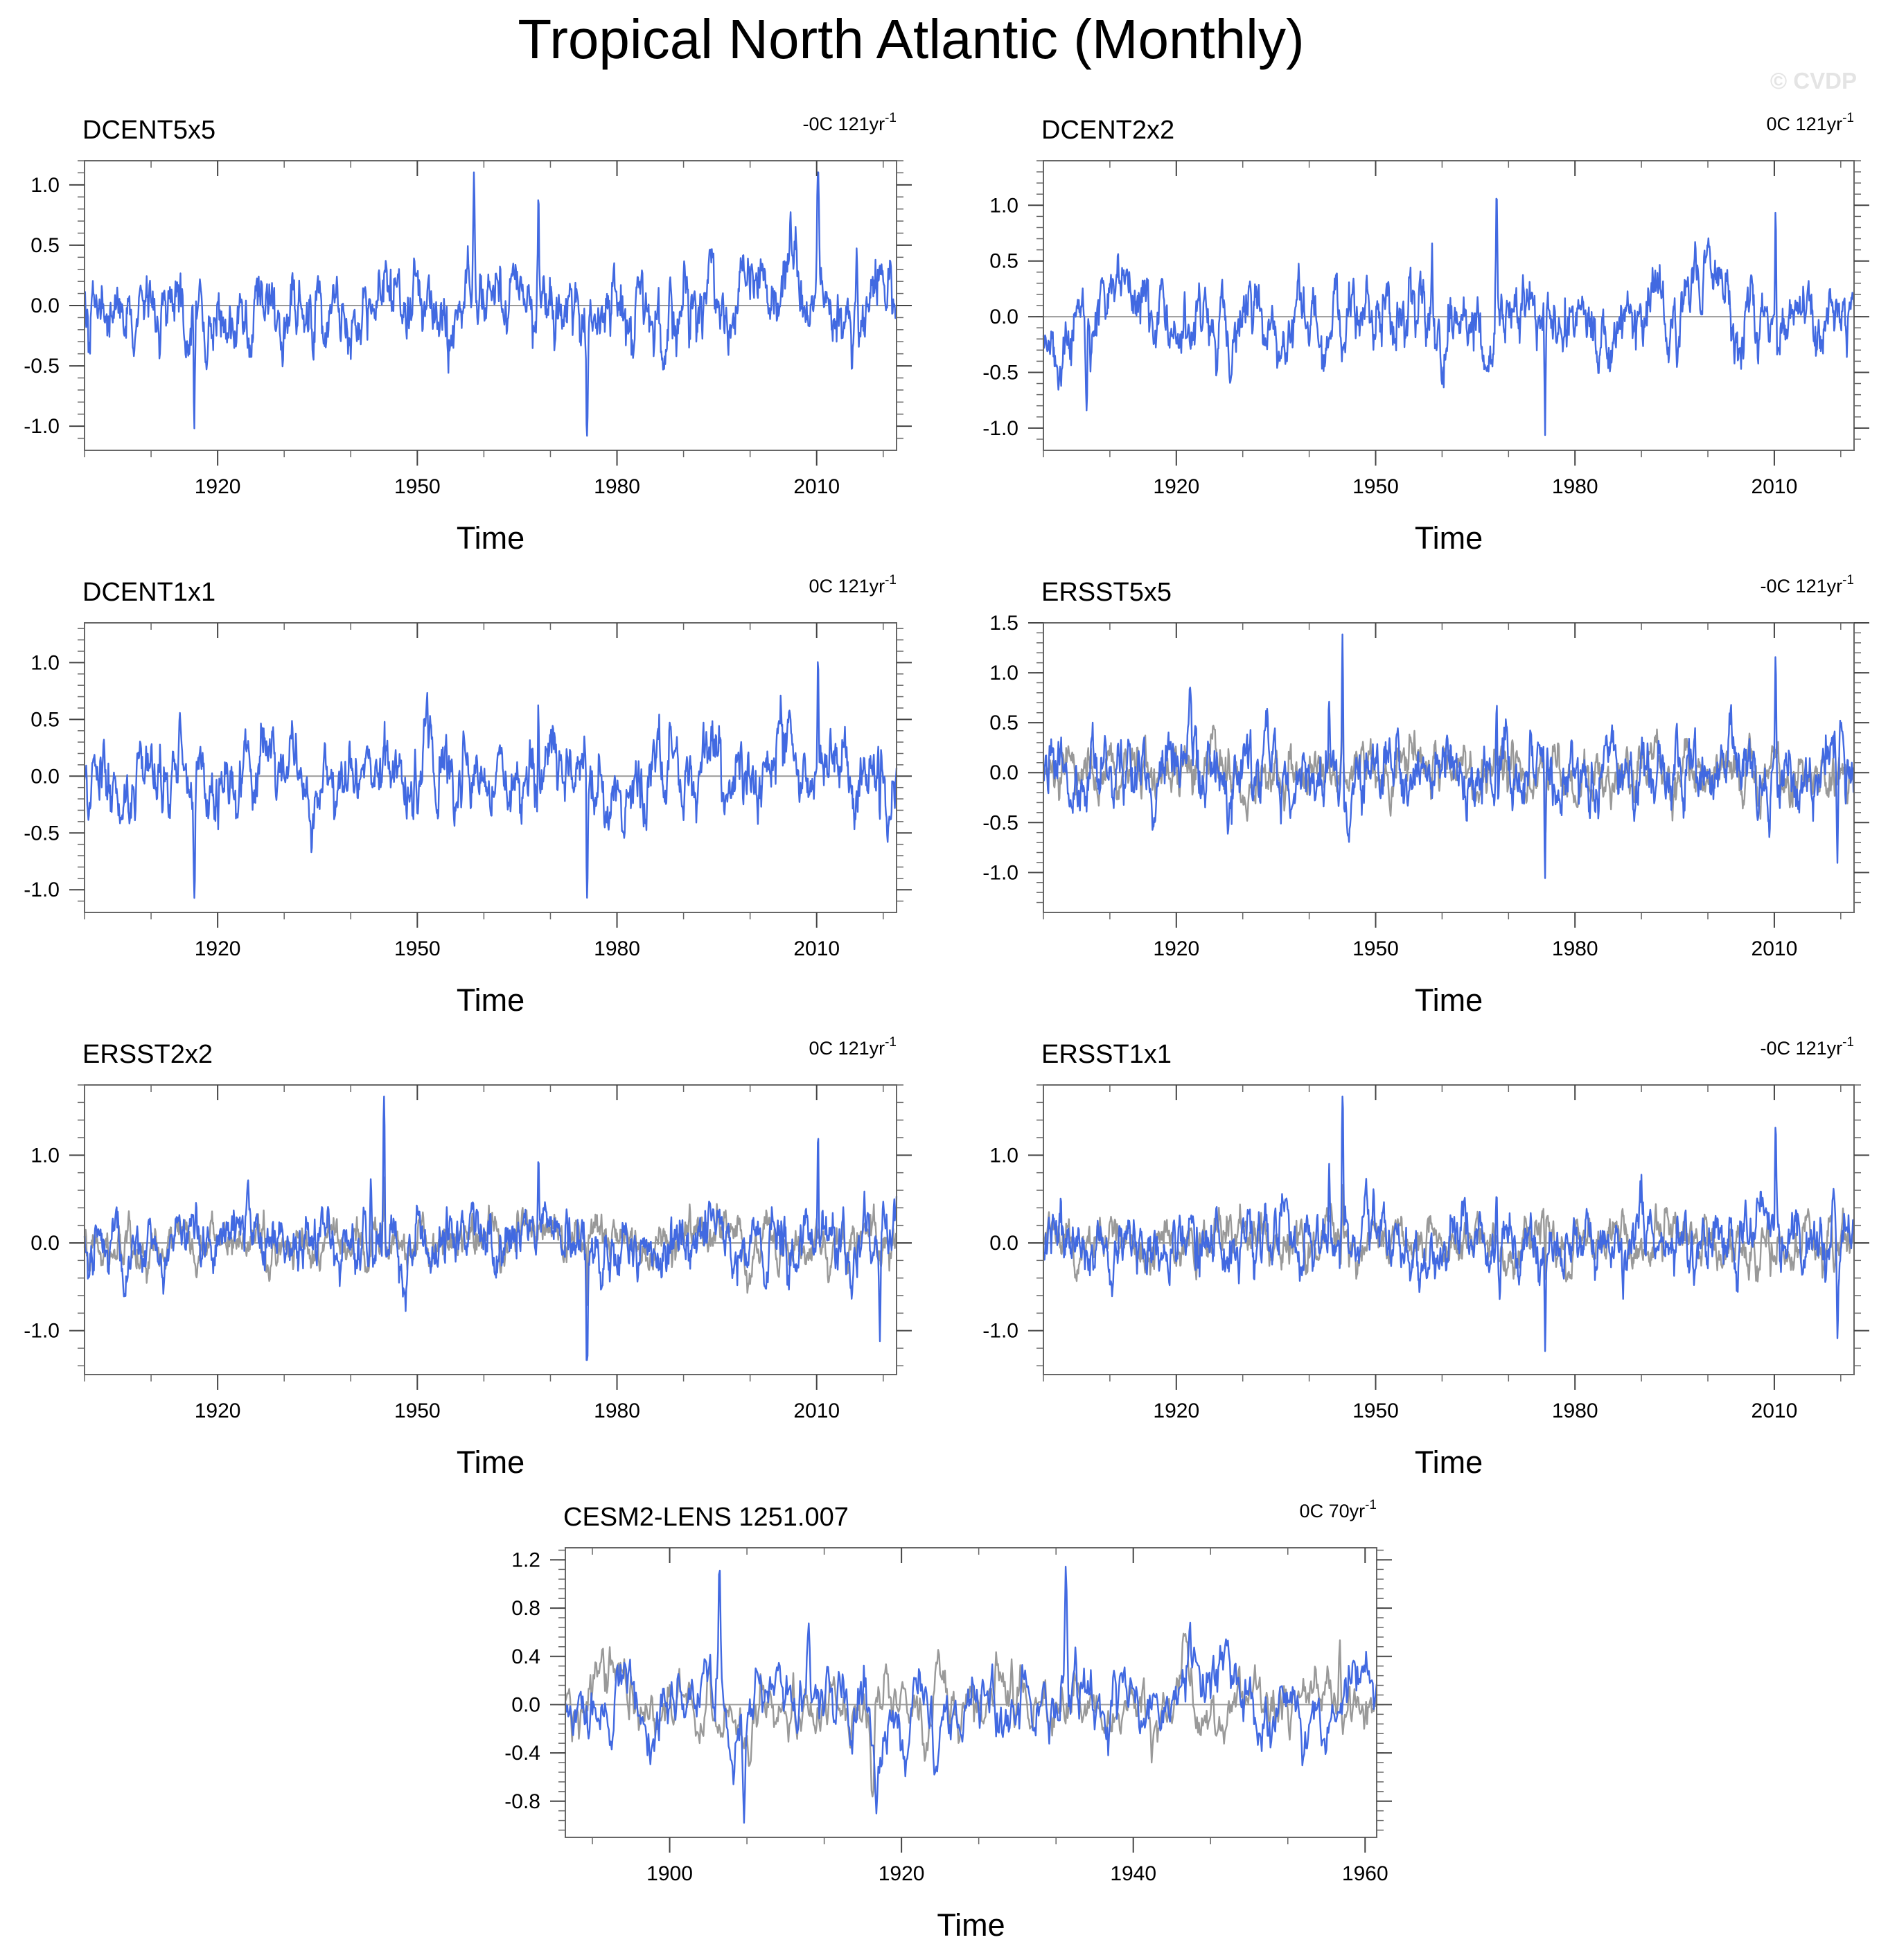  Describe the element at coordinates (911, 39) in the screenshot. I see `figure-title: Tropical North Atlantic (Monthly)` at that location.